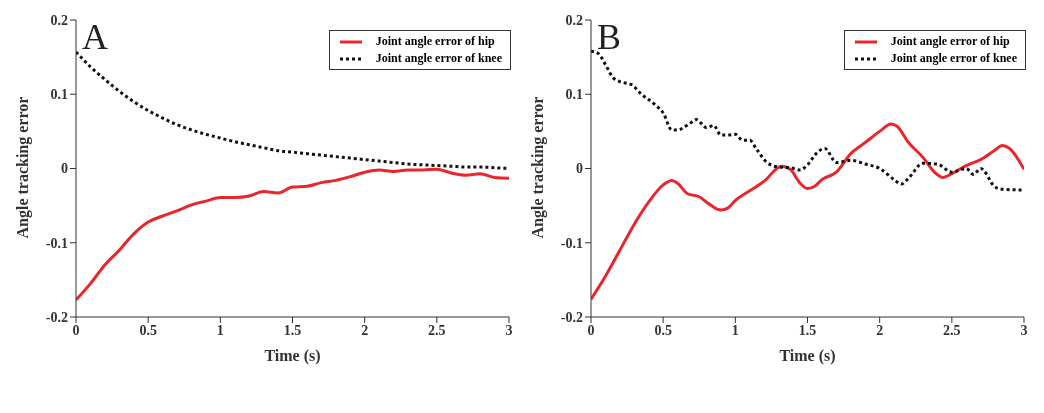  What do you see at coordinates (95, 37) in the screenshot?
I see `annotation: A` at bounding box center [95, 37].